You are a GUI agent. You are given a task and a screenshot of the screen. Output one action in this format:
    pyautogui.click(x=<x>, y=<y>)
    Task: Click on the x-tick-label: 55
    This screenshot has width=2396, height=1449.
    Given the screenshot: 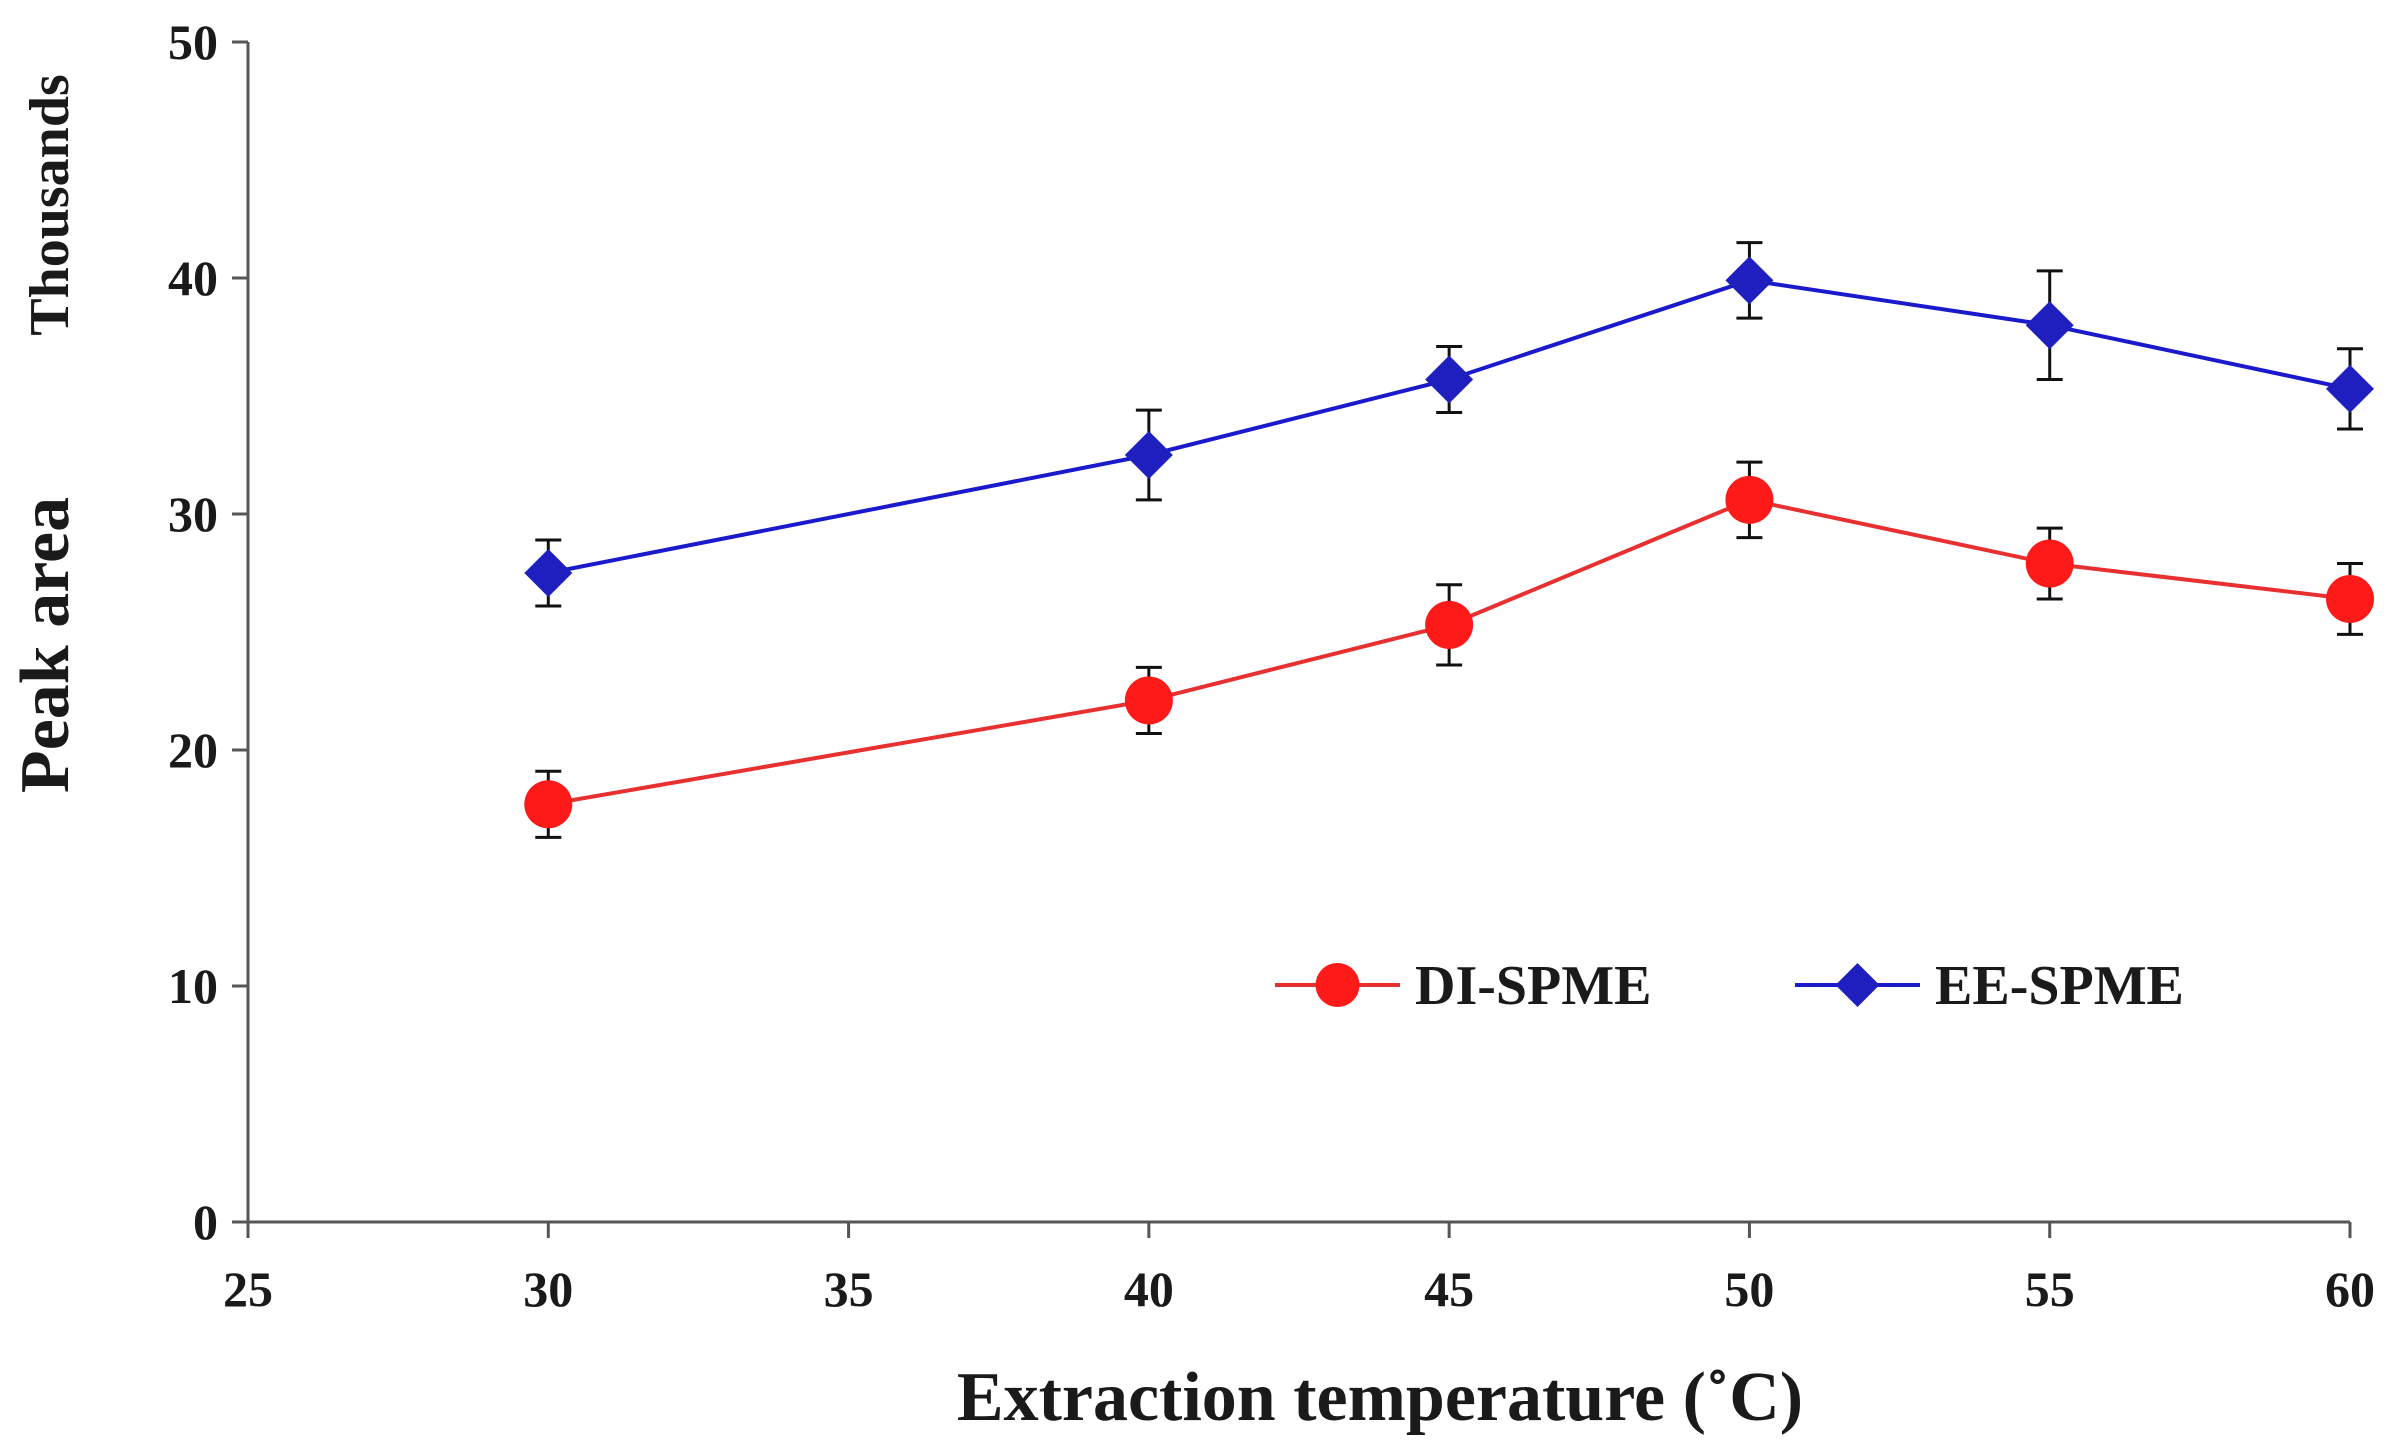 What is the action you would take?
    pyautogui.click(x=2050, y=1289)
    